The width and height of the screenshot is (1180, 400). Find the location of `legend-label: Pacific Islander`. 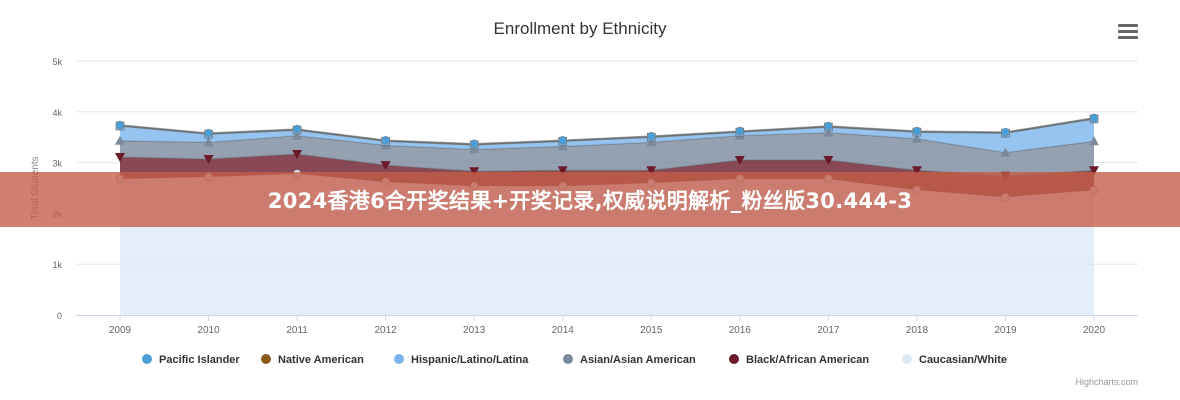

legend-label: Pacific Islander is located at coordinates (199, 360).